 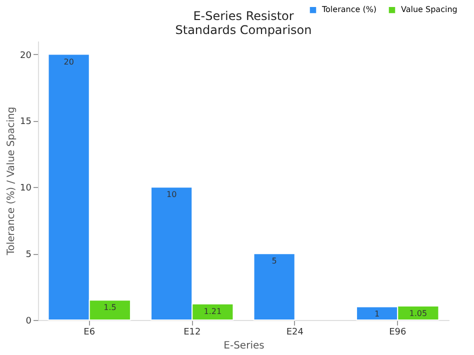 What do you see at coordinates (244, 346) in the screenshot?
I see `x-axis-title: E-Series` at bounding box center [244, 346].